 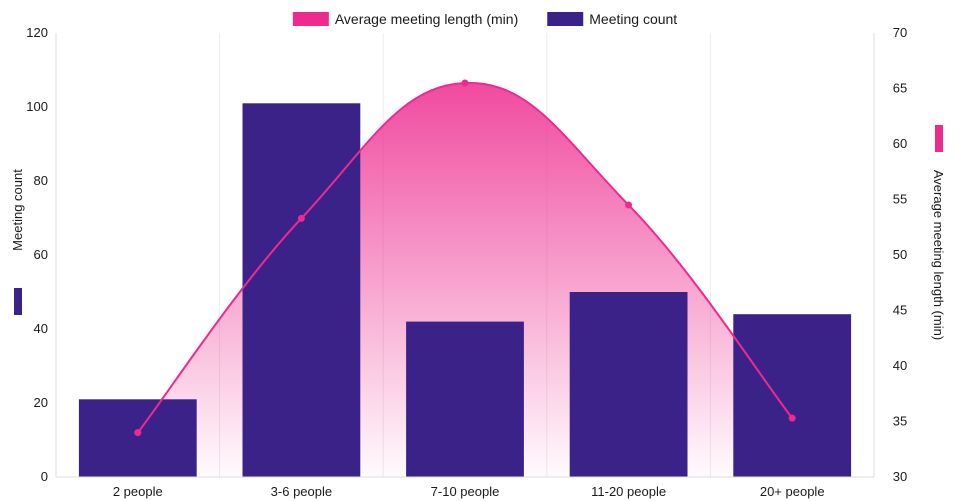 What do you see at coordinates (426, 19) in the screenshot?
I see `legend-label: Average meeting length (min)` at bounding box center [426, 19].